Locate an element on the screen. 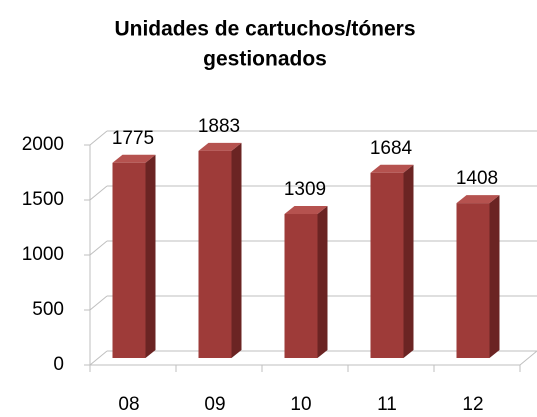 This screenshot has width=537, height=417. y-tick-label: 0 is located at coordinates (58, 364).